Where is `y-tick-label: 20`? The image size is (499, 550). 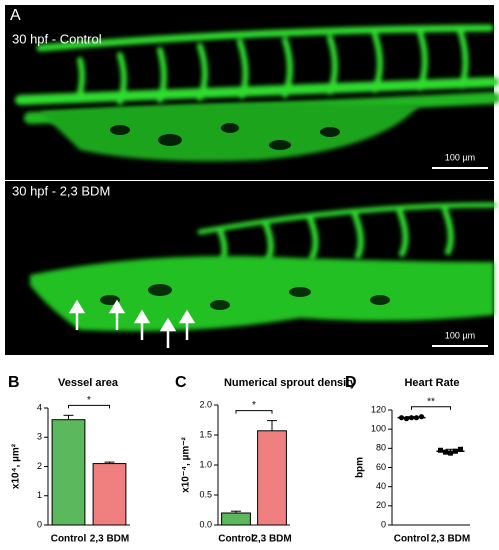 y-tick-label: 20 is located at coordinates (381, 505).